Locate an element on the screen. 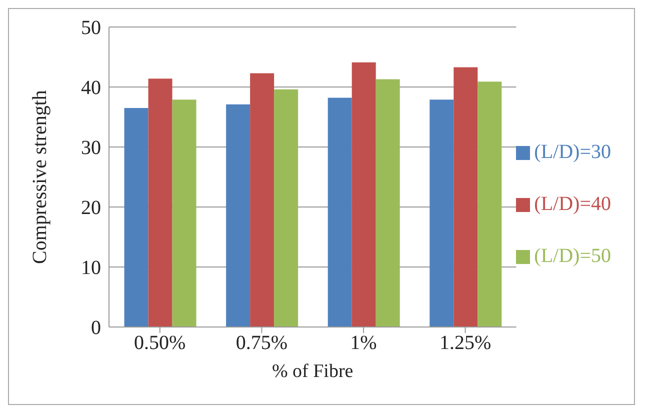  legend-label: (L/D)=40 is located at coordinates (572, 204).